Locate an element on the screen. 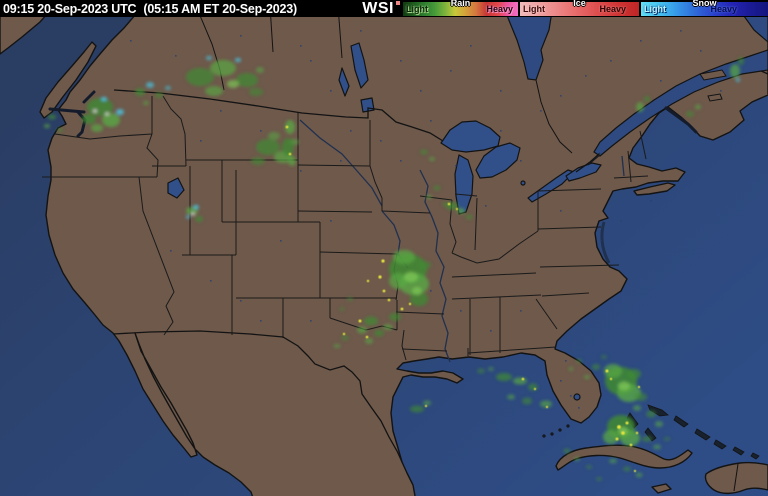  lake-st-clair is located at coordinates (523, 183).